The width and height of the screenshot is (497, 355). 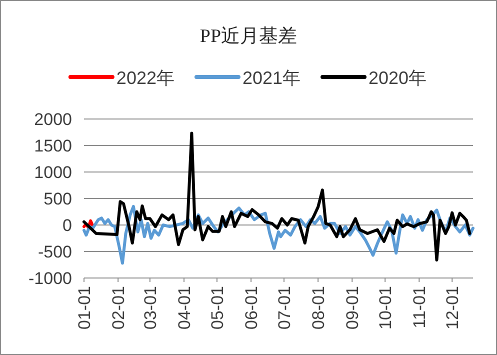 I want to click on y-tick-label: -1000, so click(x=50, y=278).